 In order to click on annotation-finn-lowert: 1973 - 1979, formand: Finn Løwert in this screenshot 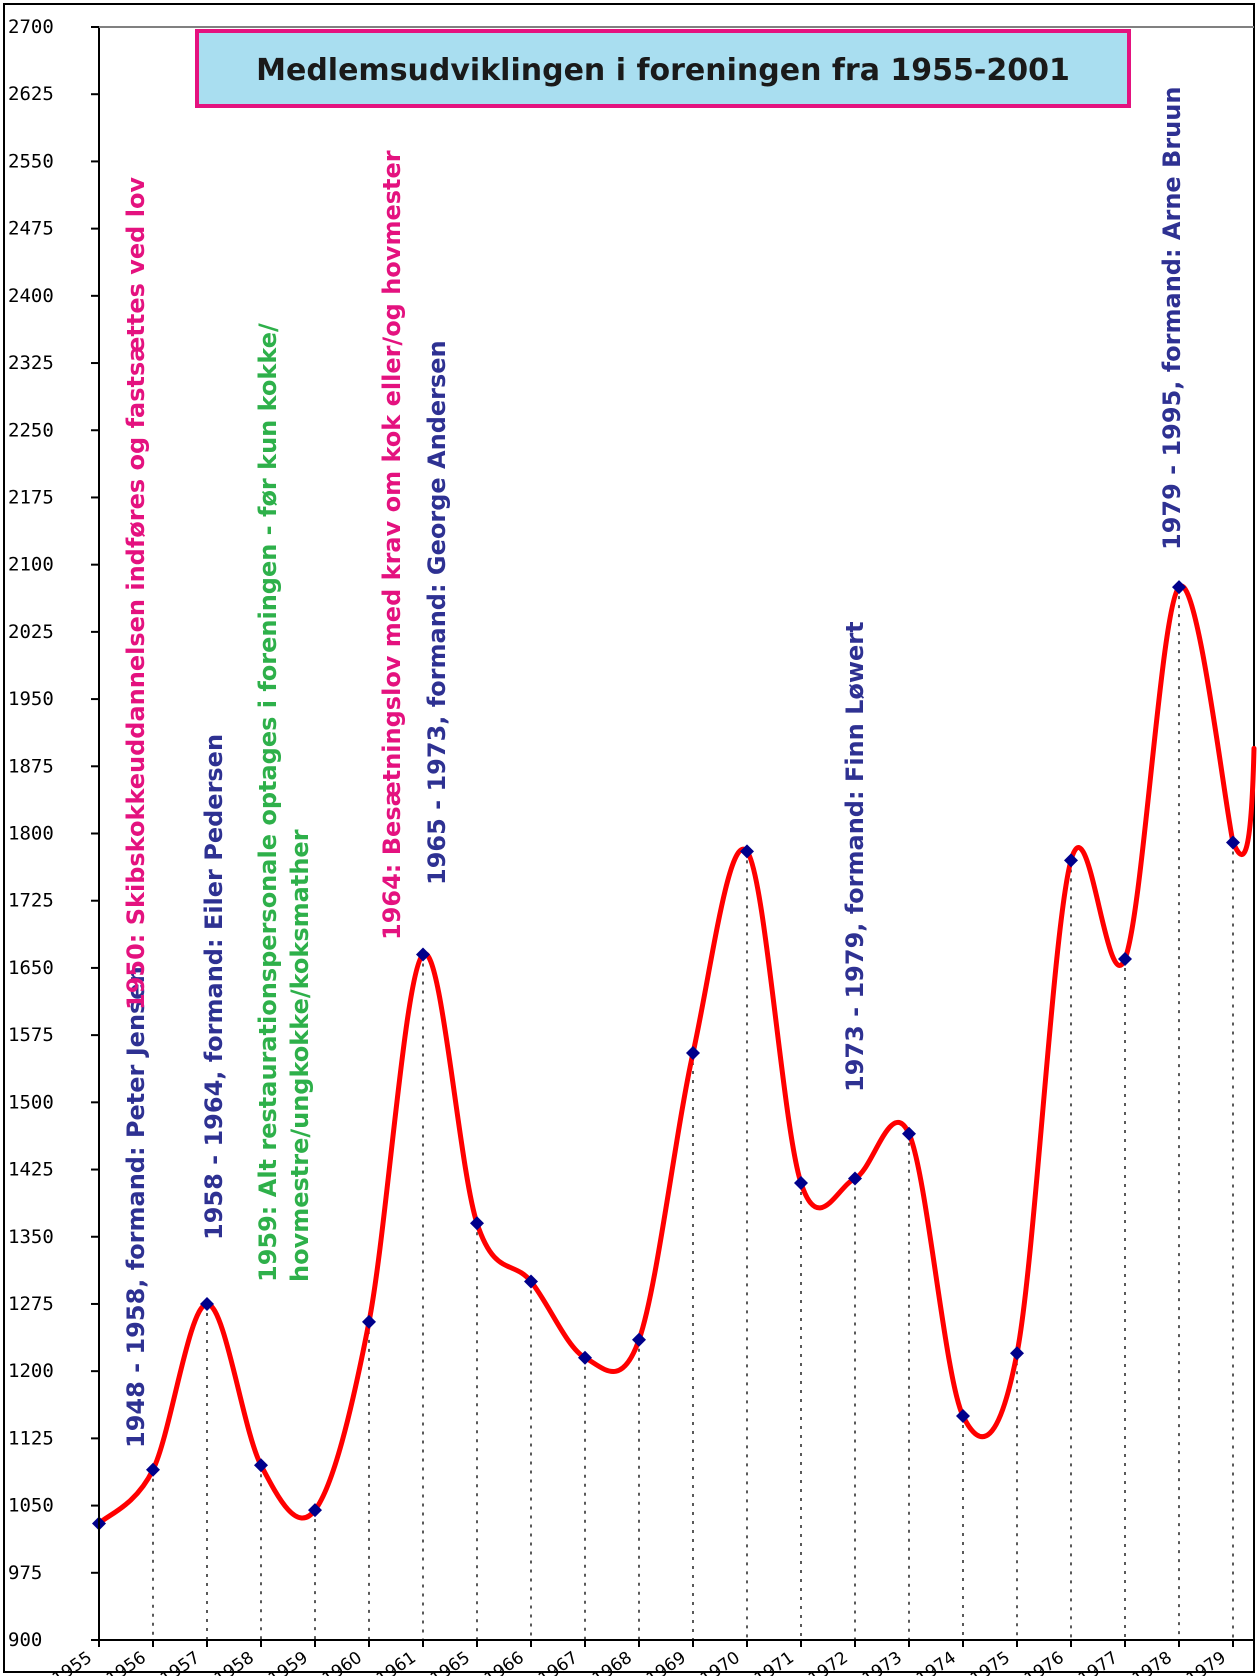, I will do `click(855, 856)`.